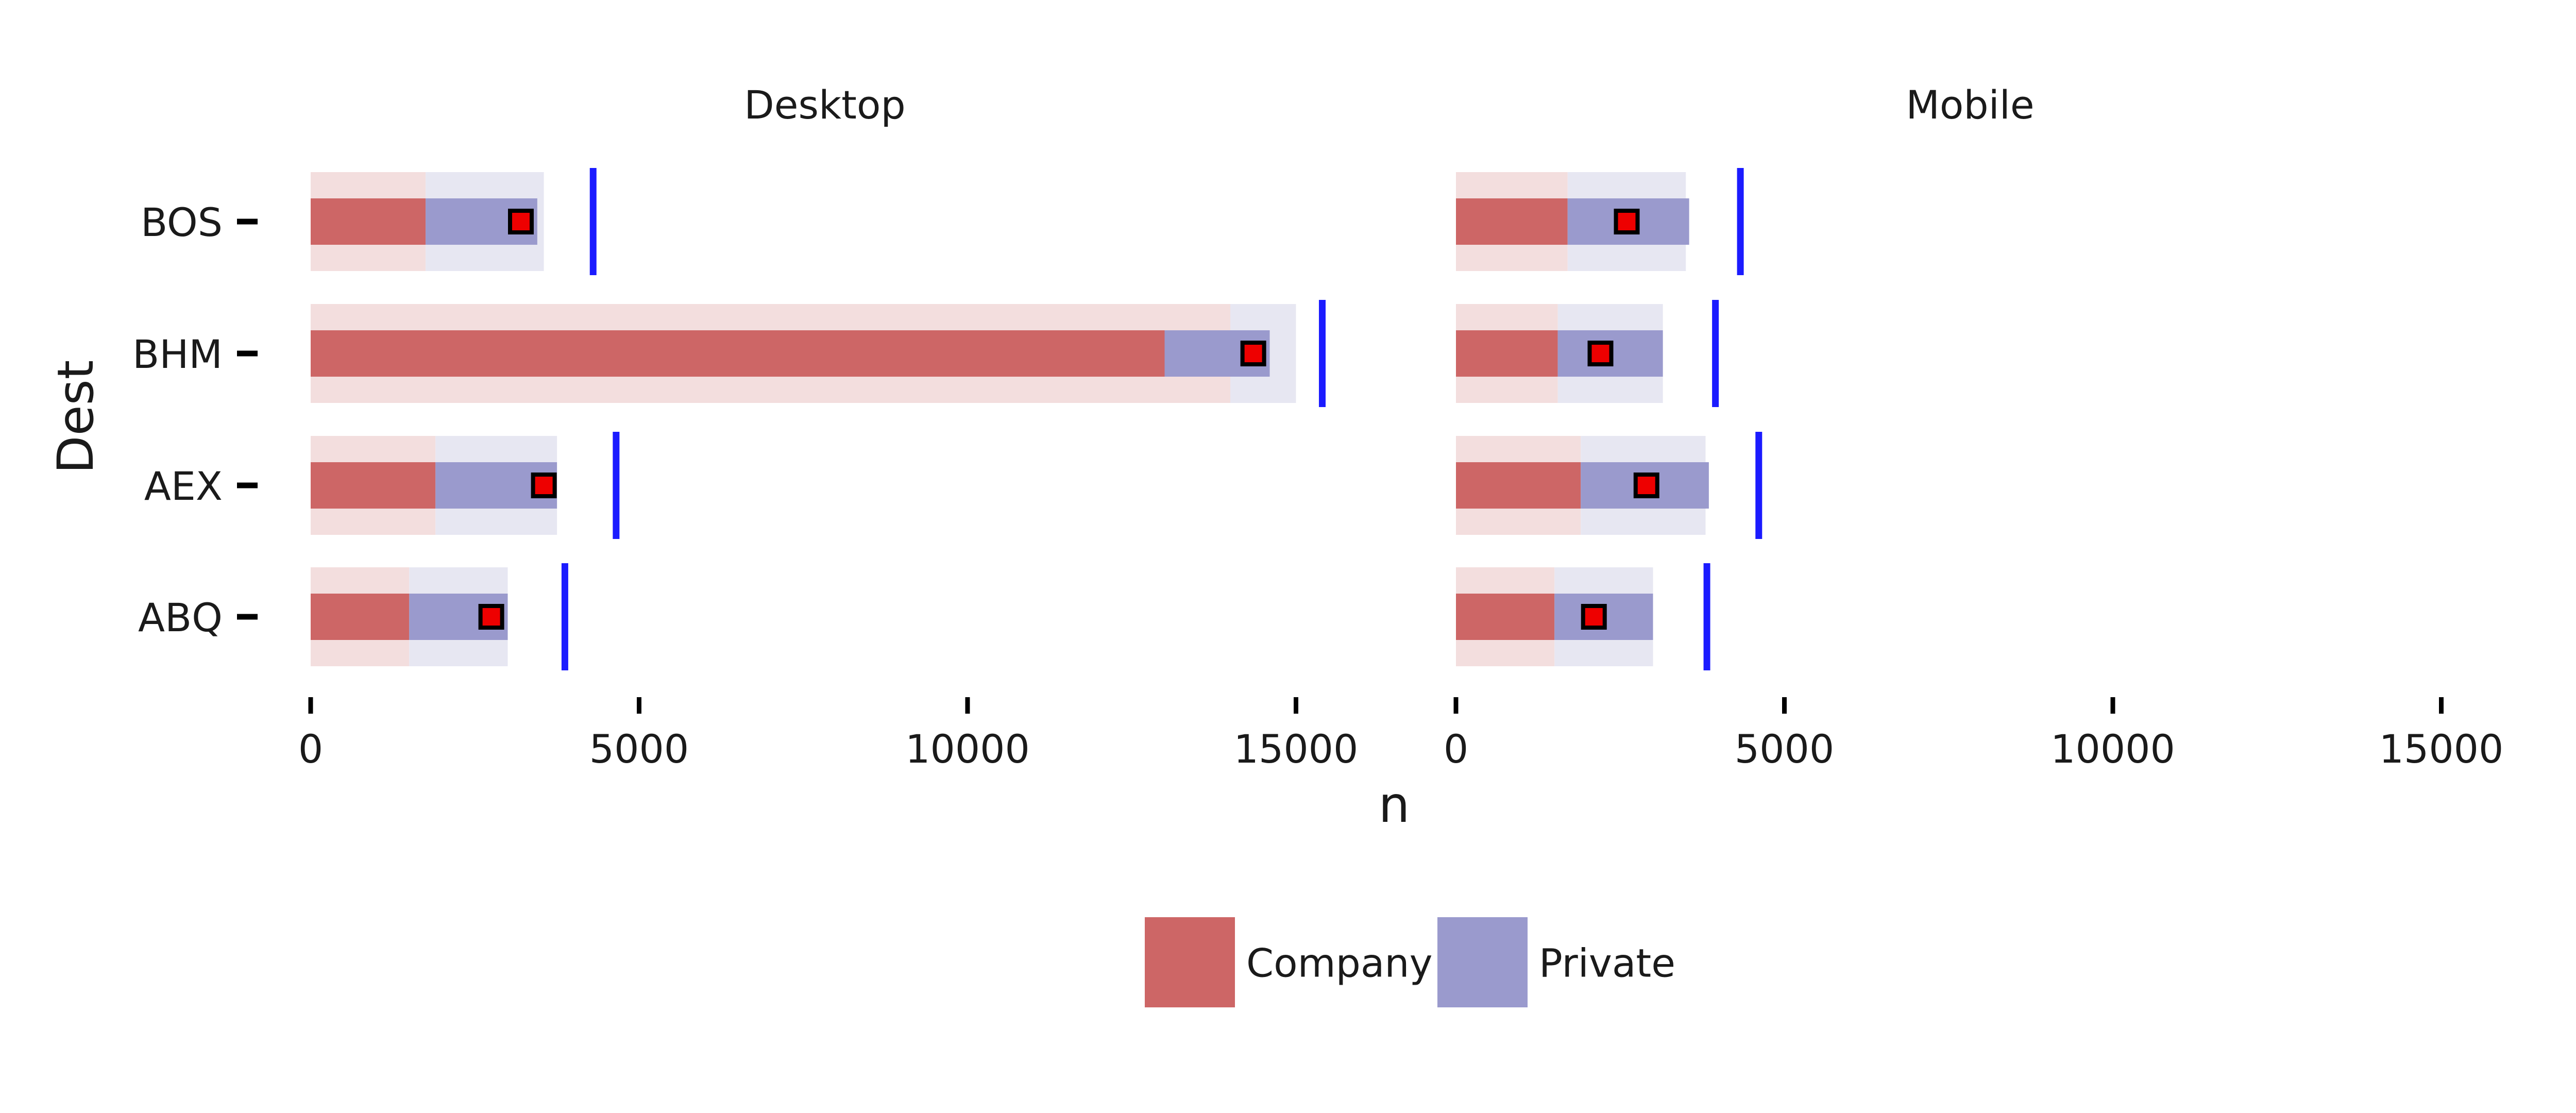 This screenshot has height=1113, width=2576. I want to click on x-axis-title: n, so click(1394, 805).